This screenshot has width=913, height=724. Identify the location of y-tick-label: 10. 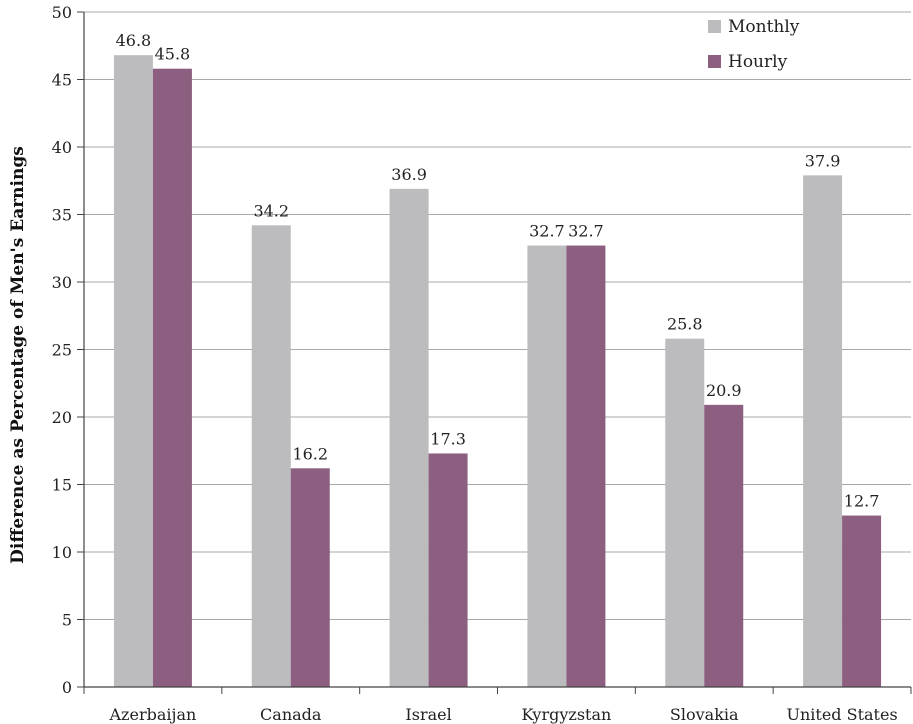
(62, 552).